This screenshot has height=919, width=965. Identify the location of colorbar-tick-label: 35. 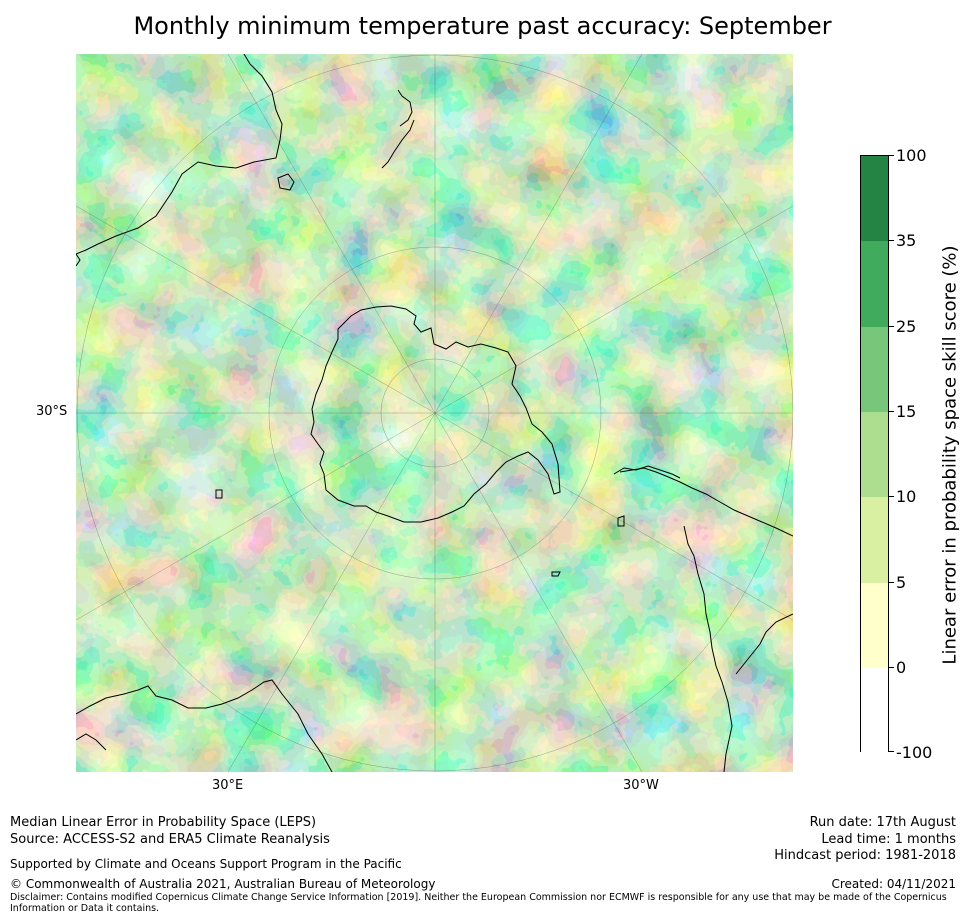
(906, 240).